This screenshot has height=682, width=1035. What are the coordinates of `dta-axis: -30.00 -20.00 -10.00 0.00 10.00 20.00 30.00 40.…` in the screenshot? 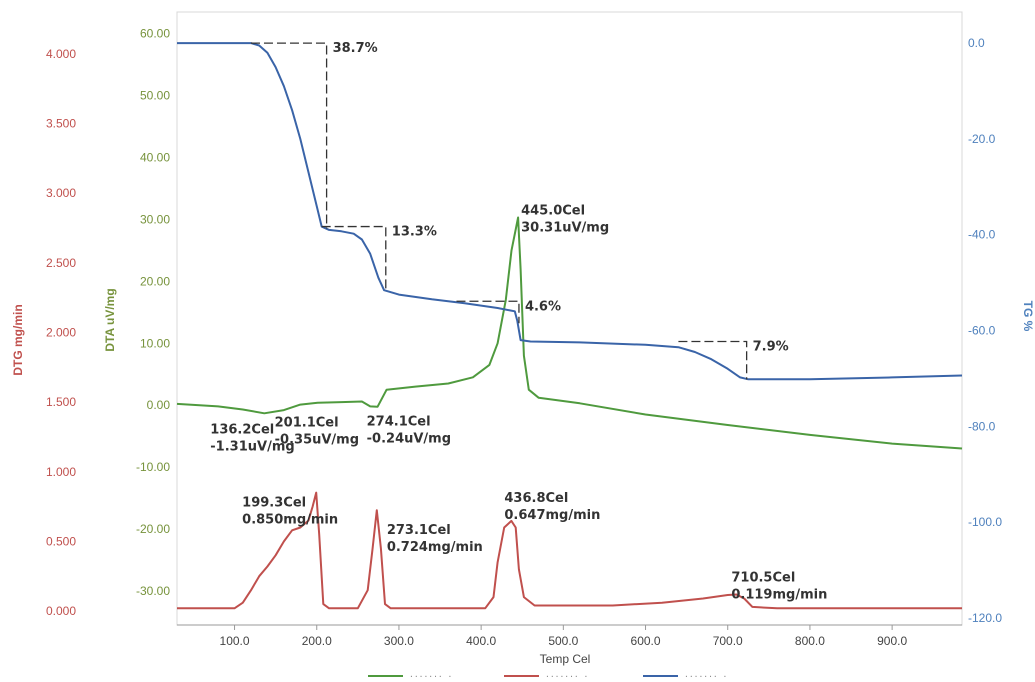 It's located at (153, 312).